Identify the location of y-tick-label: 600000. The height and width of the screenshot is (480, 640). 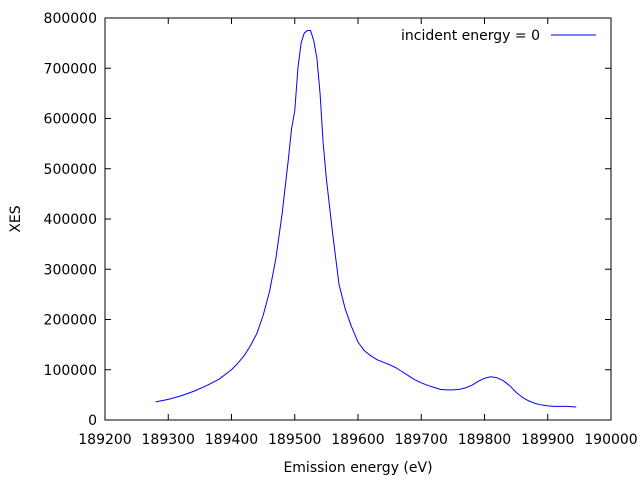
(70, 120).